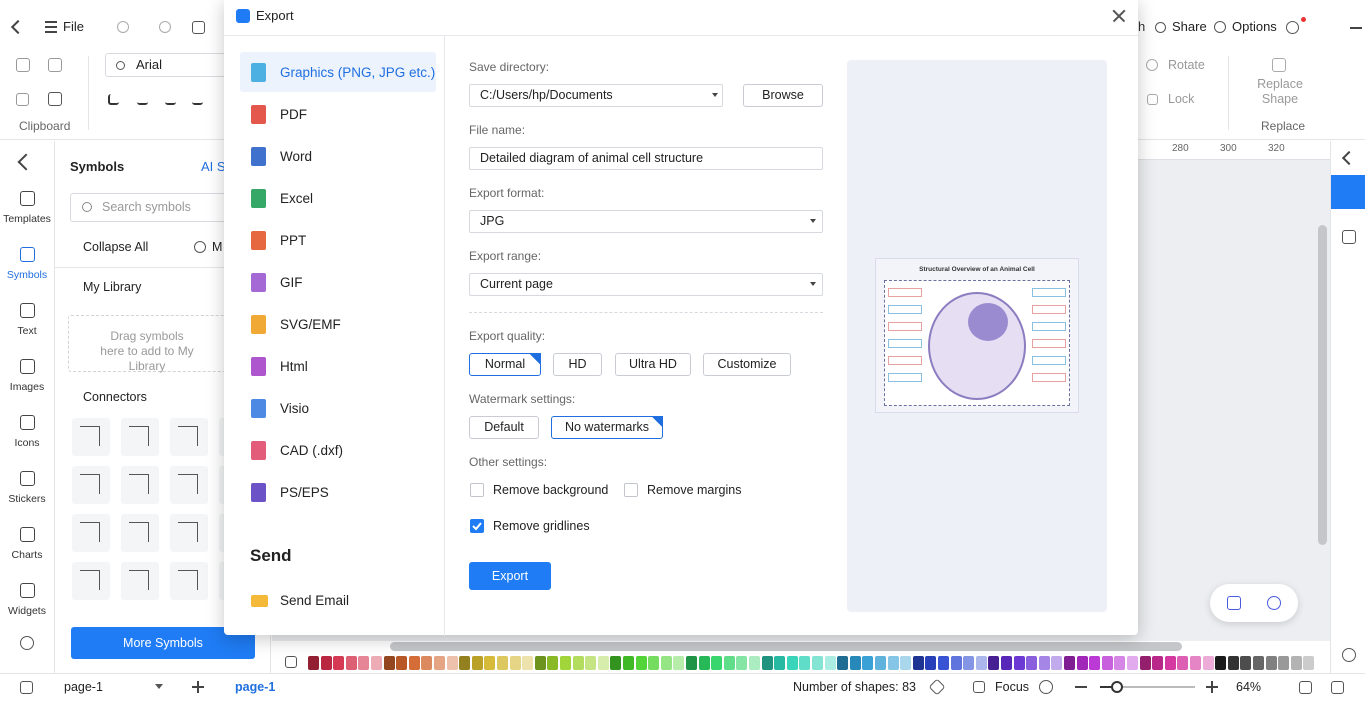 The width and height of the screenshot is (1365, 701). What do you see at coordinates (1349, 237) in the screenshot?
I see `present-button` at bounding box center [1349, 237].